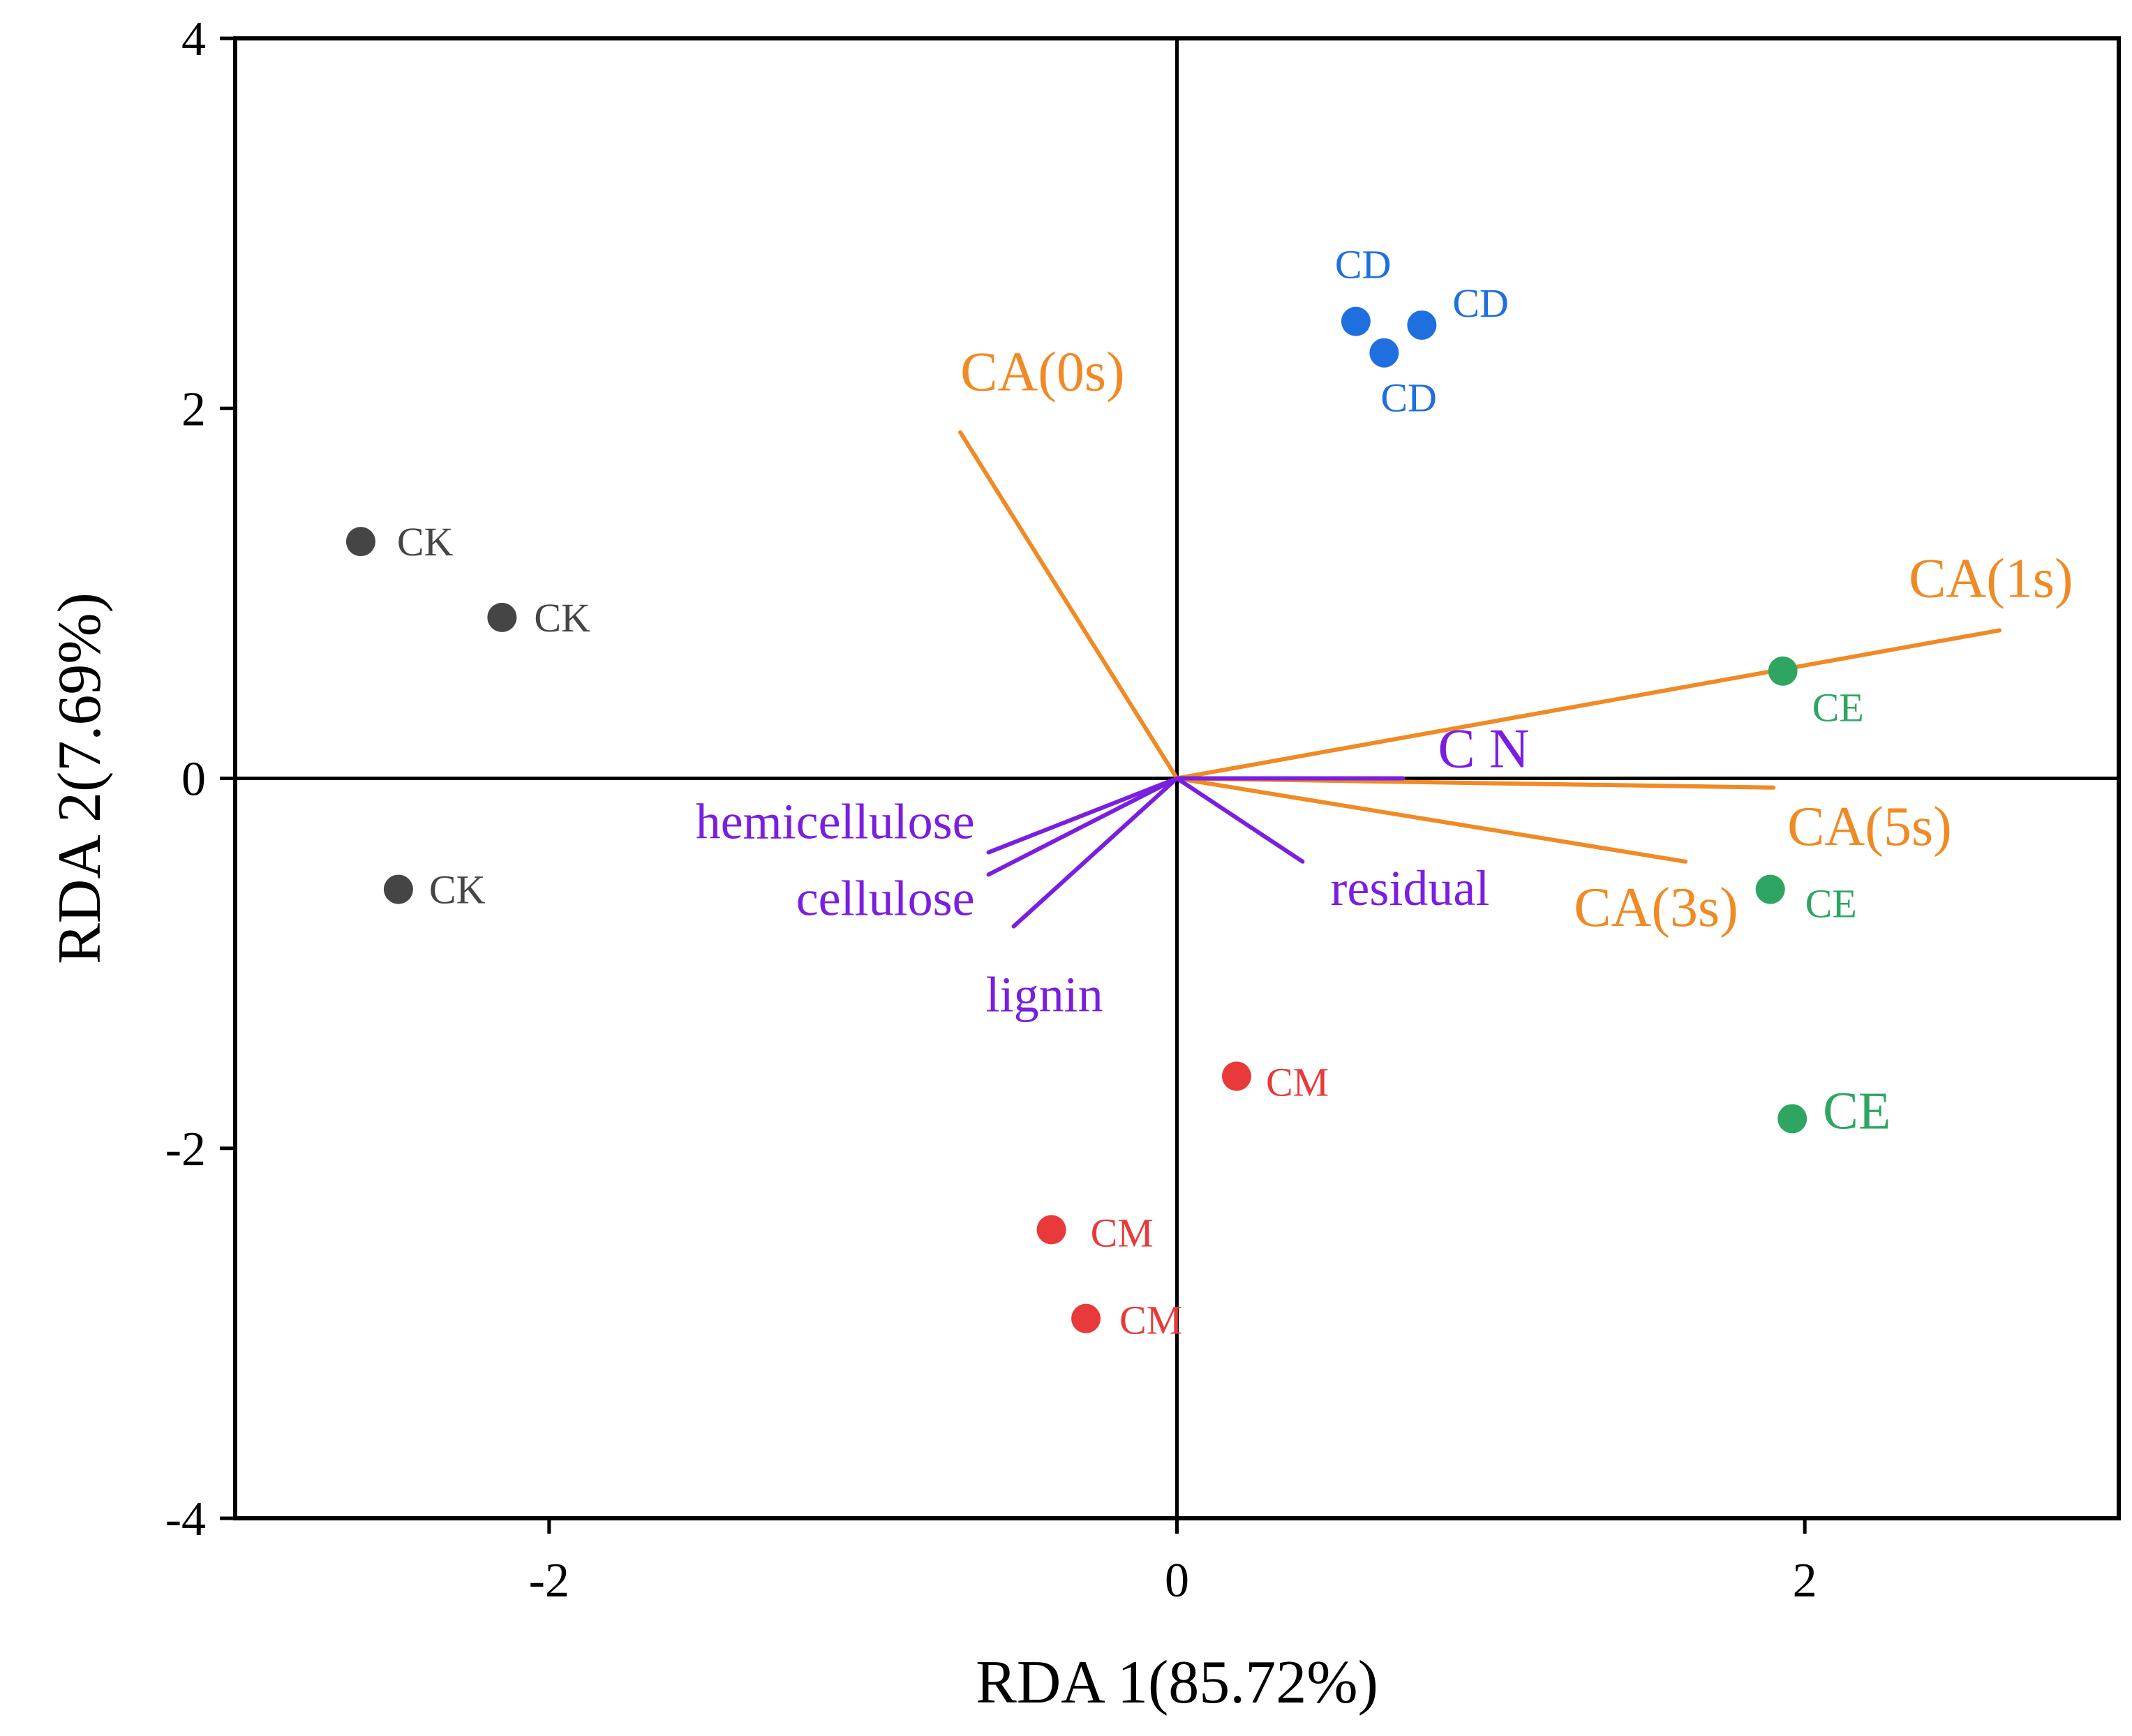  What do you see at coordinates (193, 409) in the screenshot?
I see `y-tick-label: 2` at bounding box center [193, 409].